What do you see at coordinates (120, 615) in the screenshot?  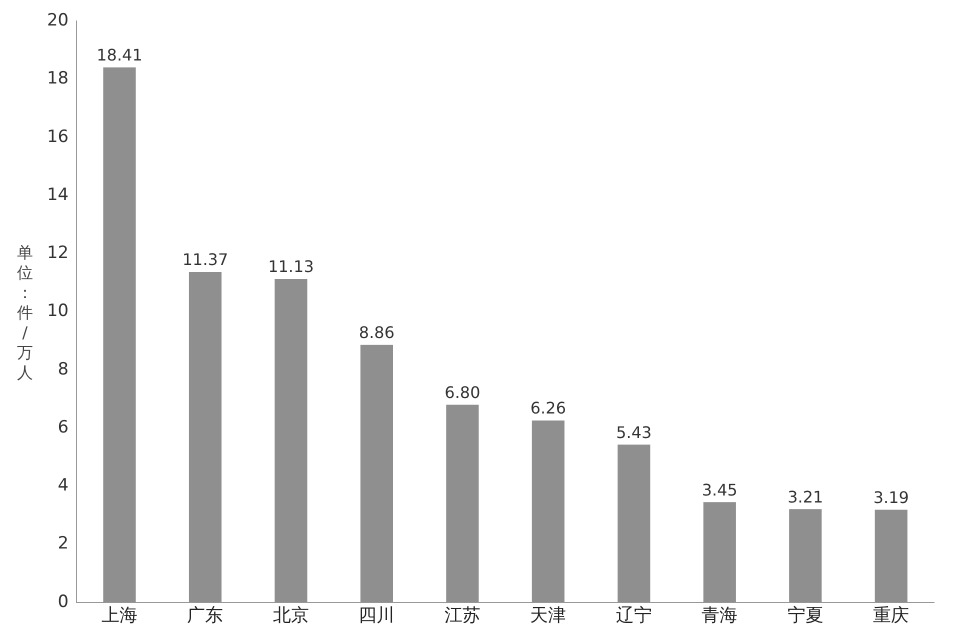 I see `x-tick-label: 上海` at bounding box center [120, 615].